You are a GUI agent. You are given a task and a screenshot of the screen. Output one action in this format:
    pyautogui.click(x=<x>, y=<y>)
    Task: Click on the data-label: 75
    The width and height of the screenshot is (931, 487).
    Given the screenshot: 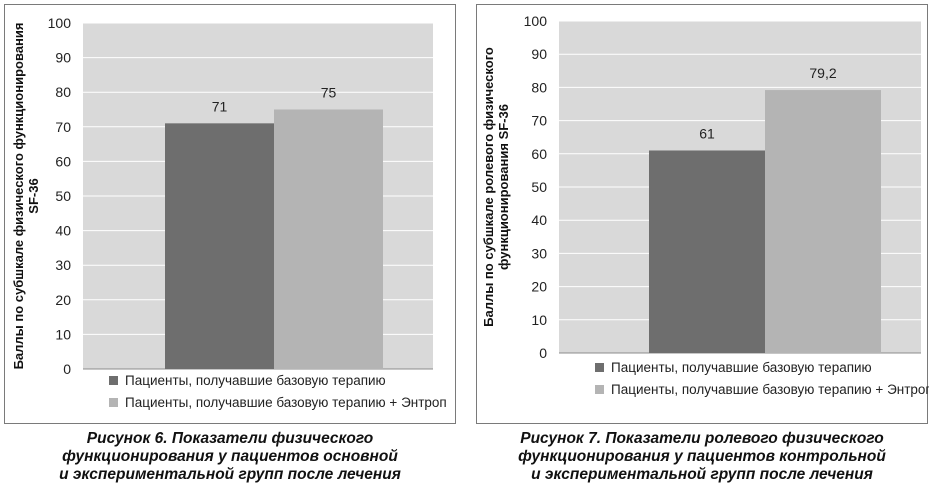 What is the action you would take?
    pyautogui.click(x=329, y=93)
    